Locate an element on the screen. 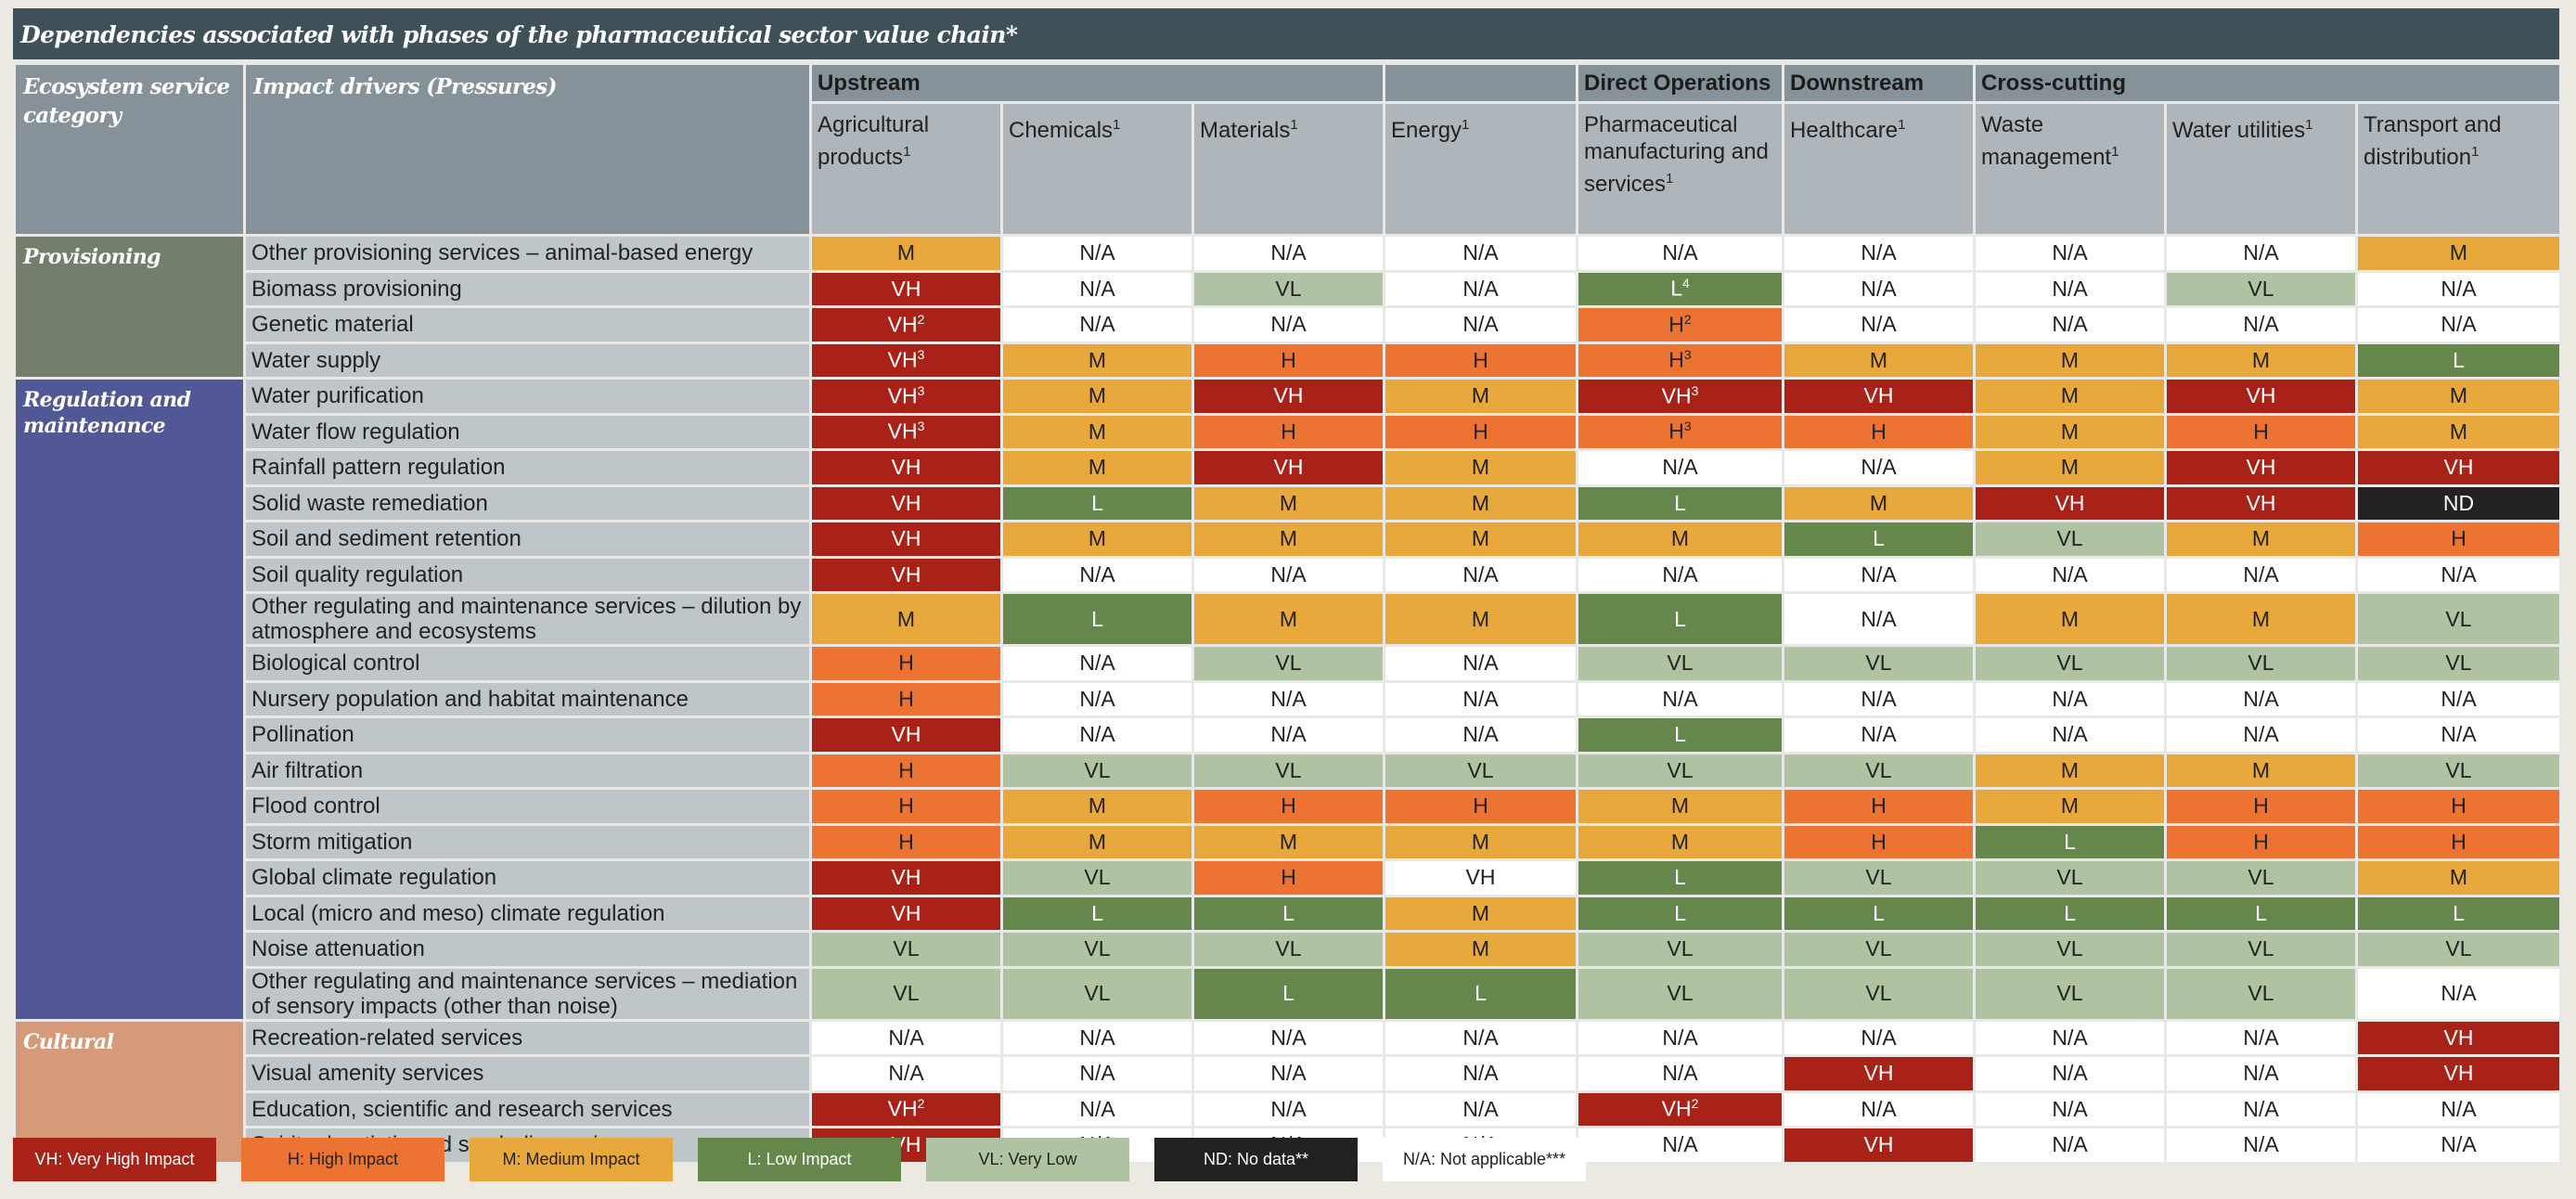  table-row: Pollination VH N/A N/A N/A L N/A N/A N/A N/A is located at coordinates (1288, 735).